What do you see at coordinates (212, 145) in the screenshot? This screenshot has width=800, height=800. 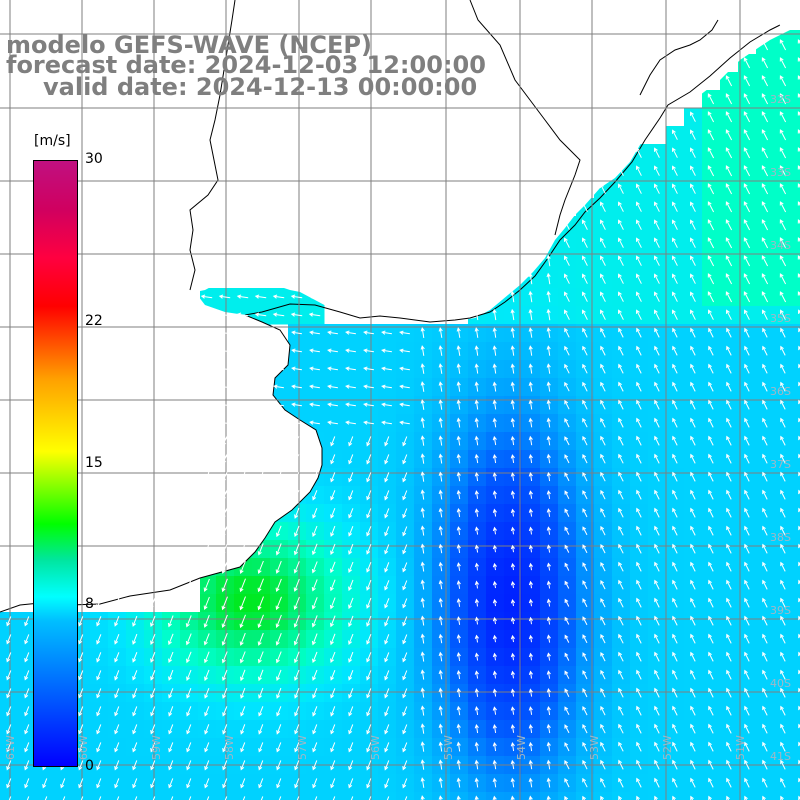 I see `border-uruguay` at bounding box center [212, 145].